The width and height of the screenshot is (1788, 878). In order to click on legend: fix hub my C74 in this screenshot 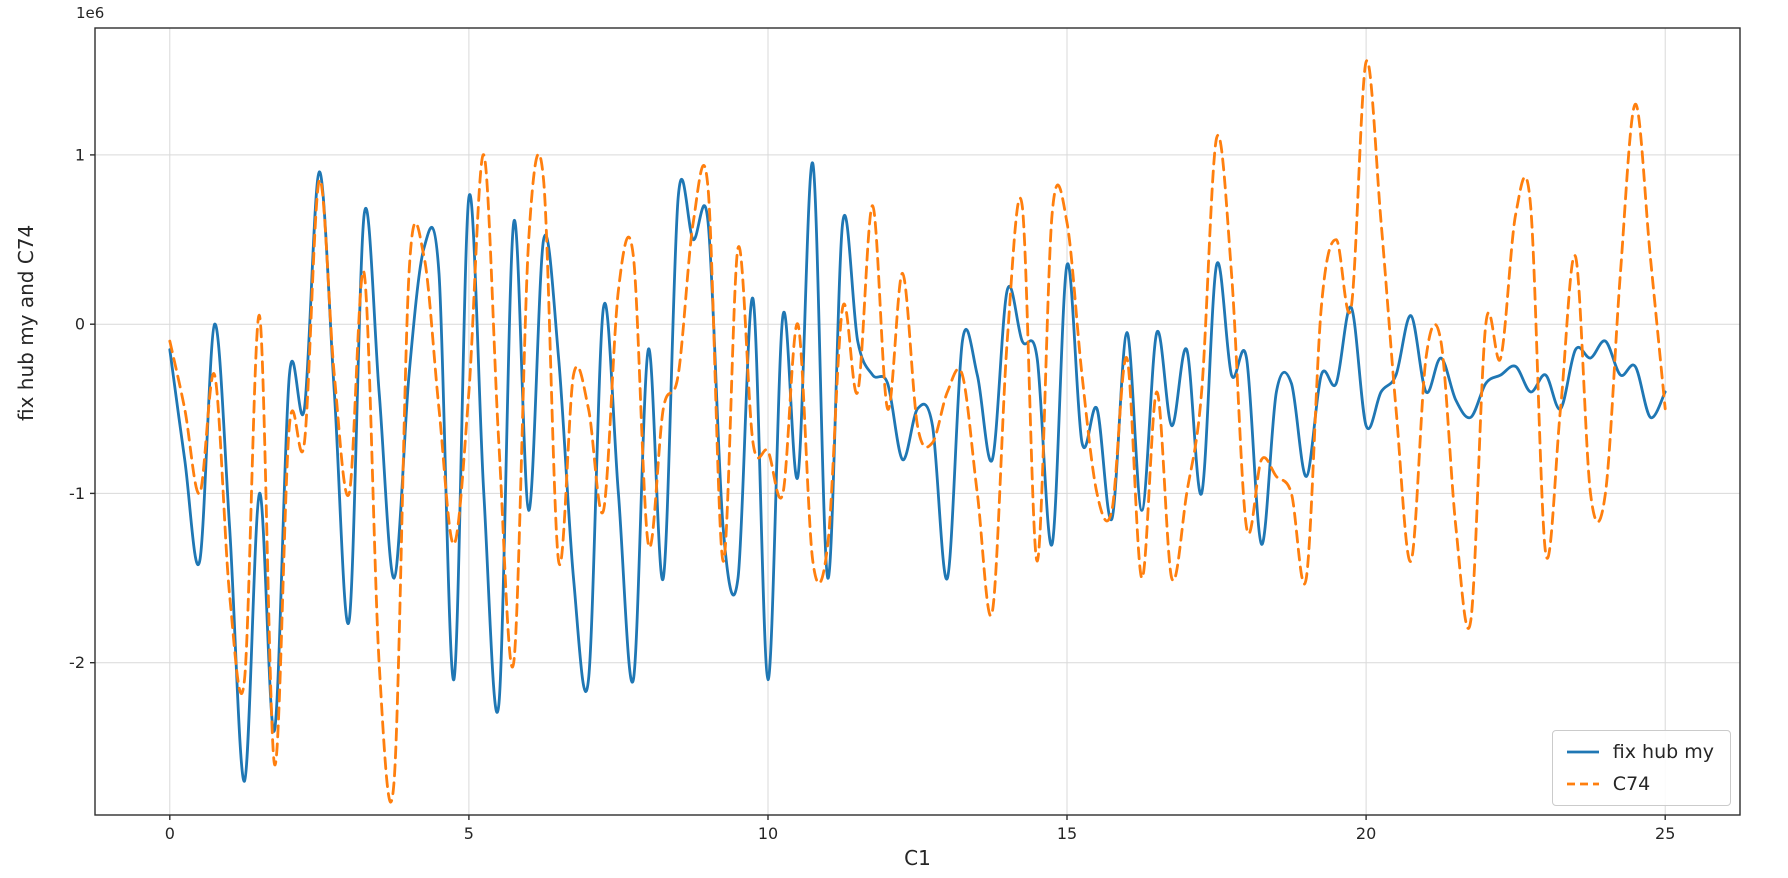, I will do `click(1641, 768)`.